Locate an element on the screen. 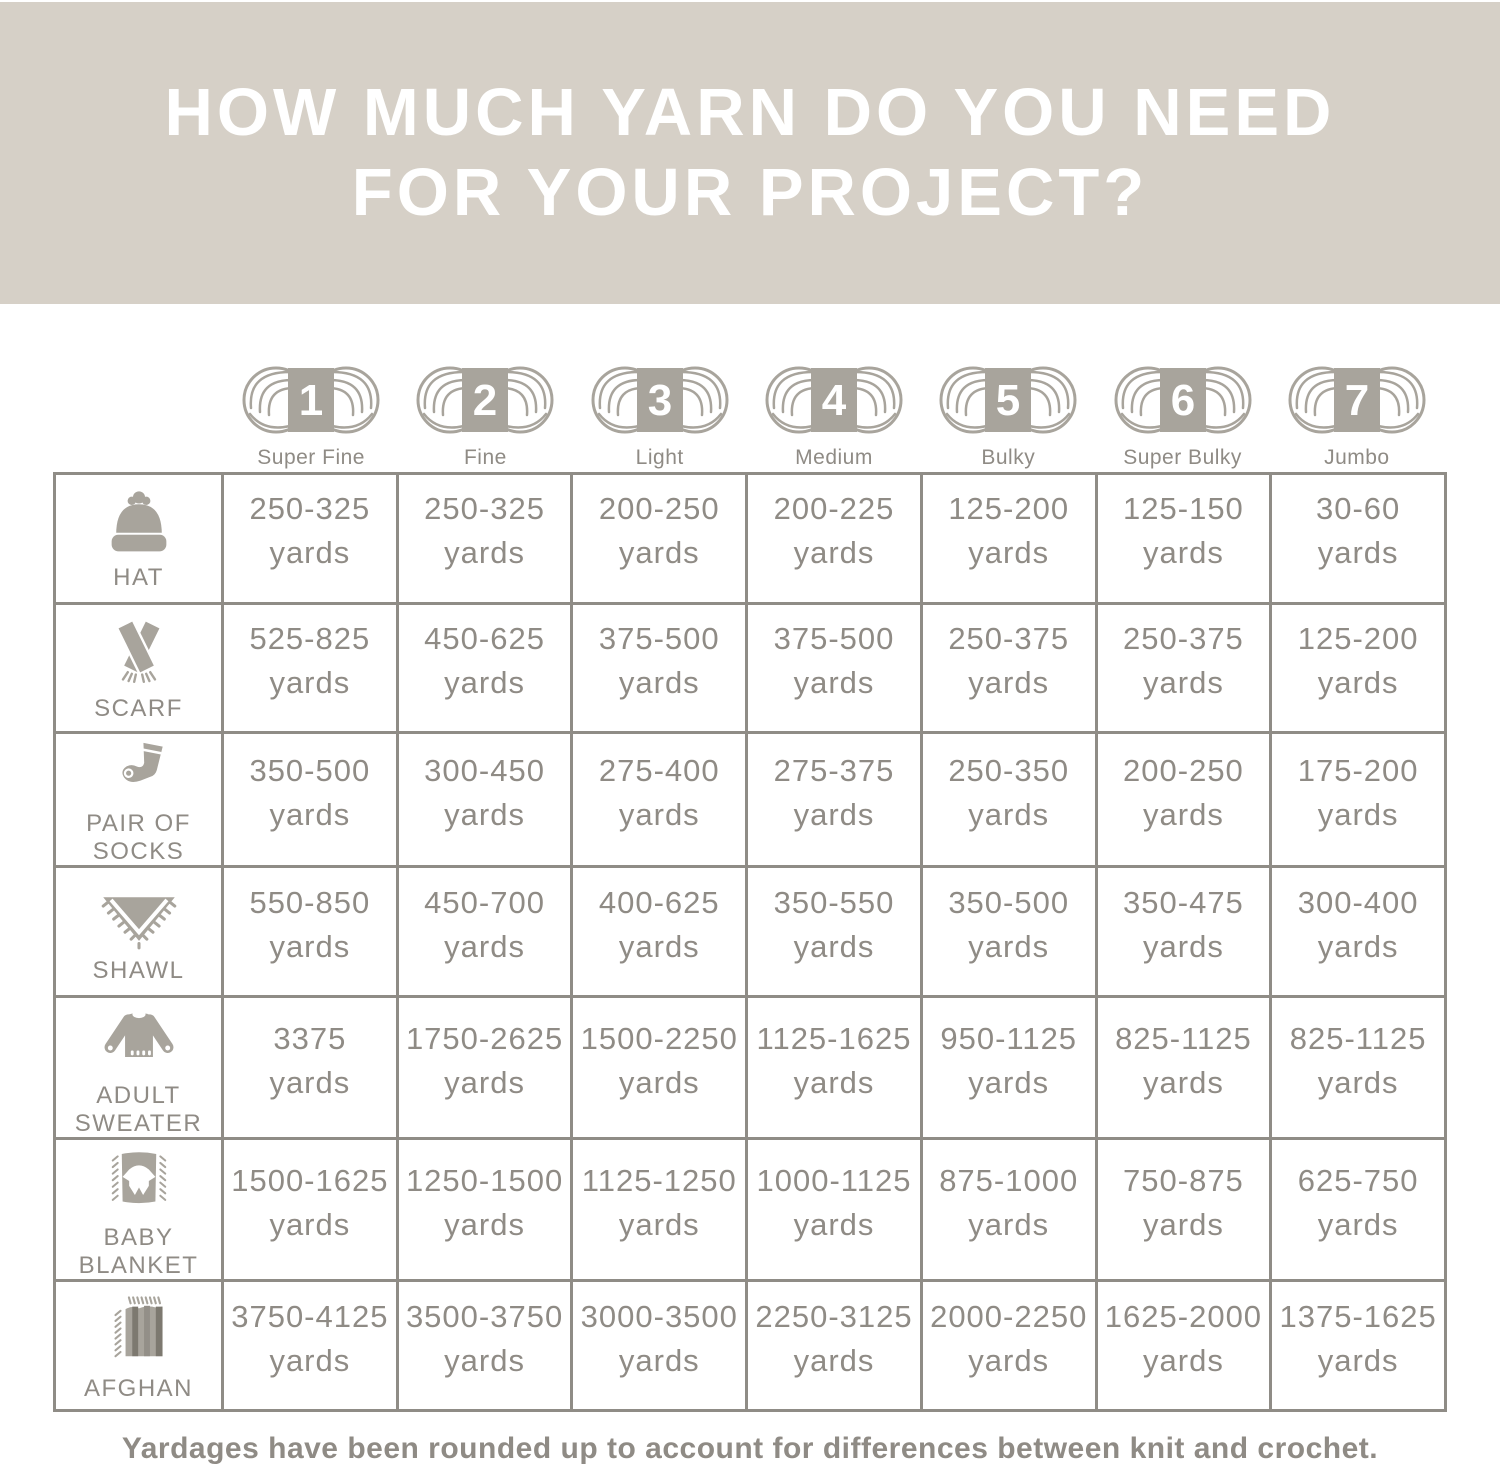  yardage-range: 1250-1500 is located at coordinates (484, 1180).